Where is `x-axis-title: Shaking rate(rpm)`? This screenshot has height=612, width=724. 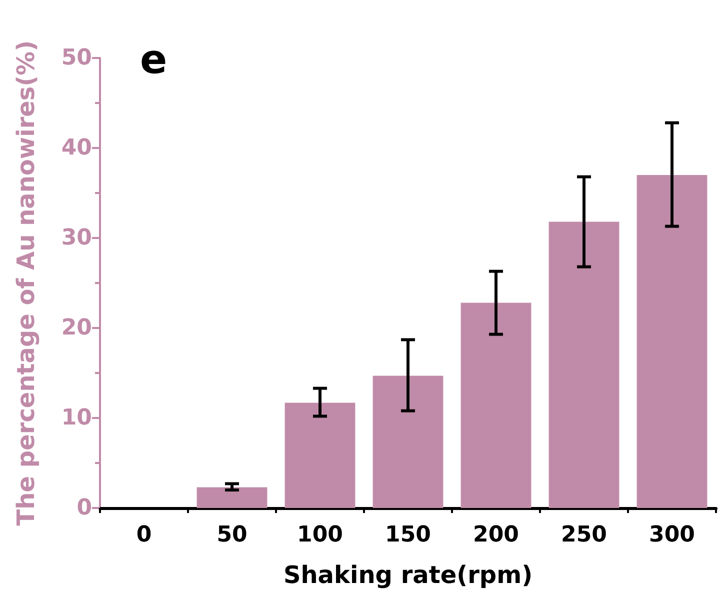 x-axis-title: Shaking rate(rpm) is located at coordinates (408, 575).